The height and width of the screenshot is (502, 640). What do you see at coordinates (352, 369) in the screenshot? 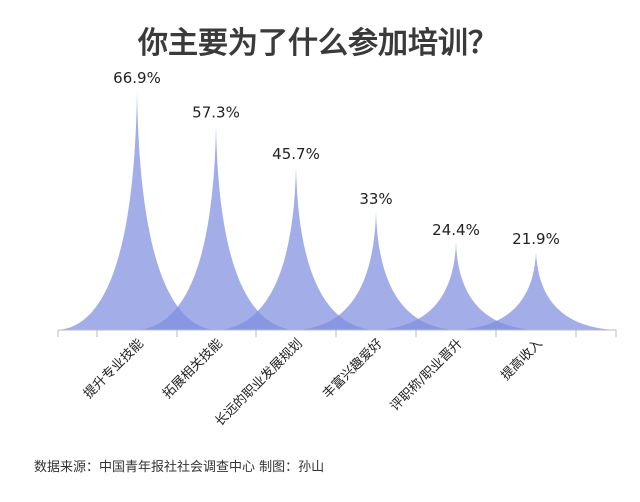
I see `category-label-4: 丰富兴趣爱好` at bounding box center [352, 369].